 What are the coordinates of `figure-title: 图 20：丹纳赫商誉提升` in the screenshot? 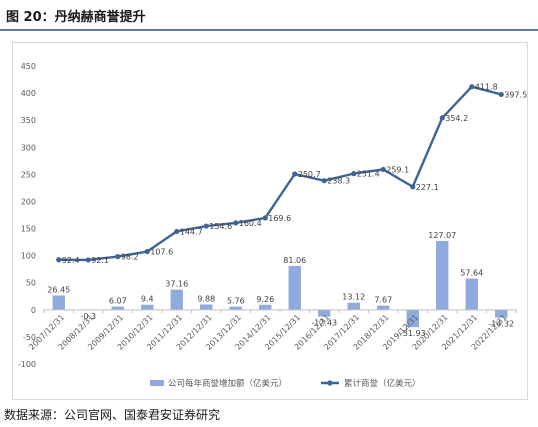 It's located at (76, 17).